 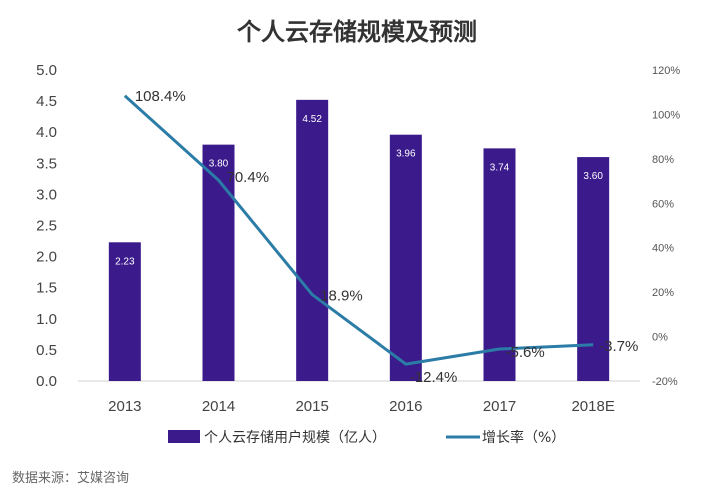 I want to click on x-axis-tick: 2015, so click(x=311, y=406).